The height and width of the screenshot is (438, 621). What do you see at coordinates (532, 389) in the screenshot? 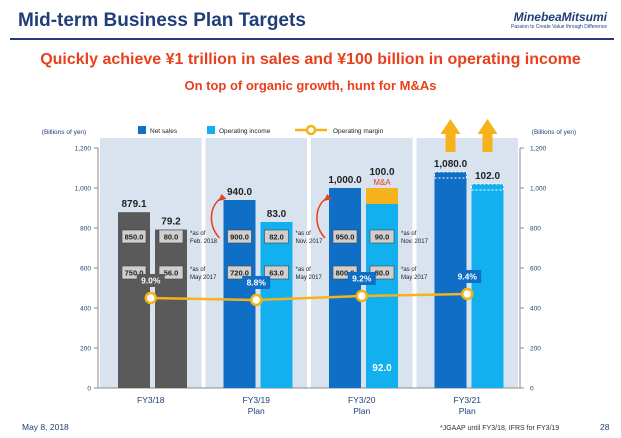
I see `y-tick-label-right: 0` at bounding box center [532, 389].